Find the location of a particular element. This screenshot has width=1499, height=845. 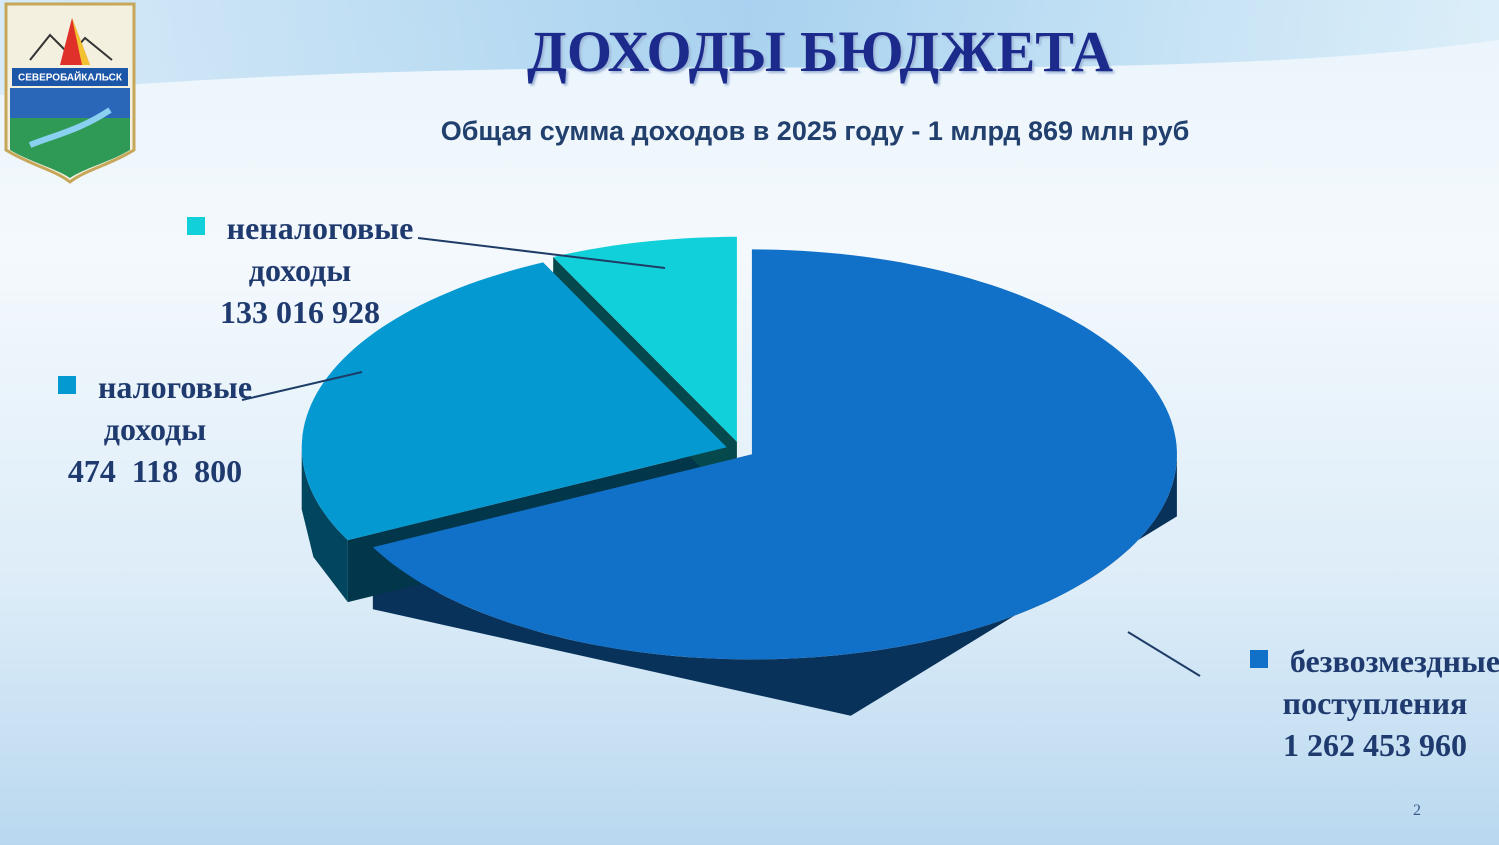

data-label: безвозмездные поступления 1 262 453 960 is located at coordinates (1364, 703).